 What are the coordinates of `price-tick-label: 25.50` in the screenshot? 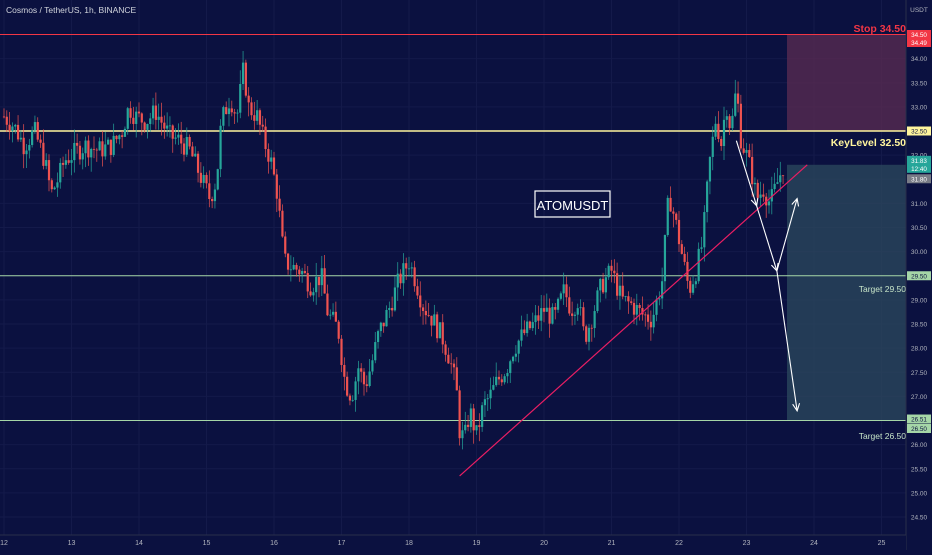 It's located at (919, 469).